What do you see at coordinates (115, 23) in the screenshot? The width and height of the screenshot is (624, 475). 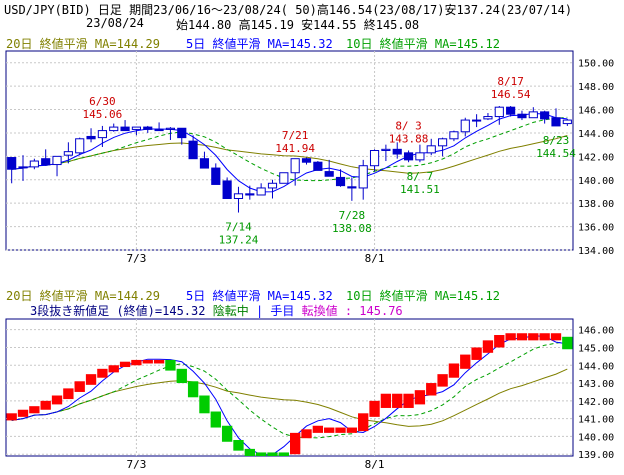 I see `header-date: 23/08/24` at bounding box center [115, 23].